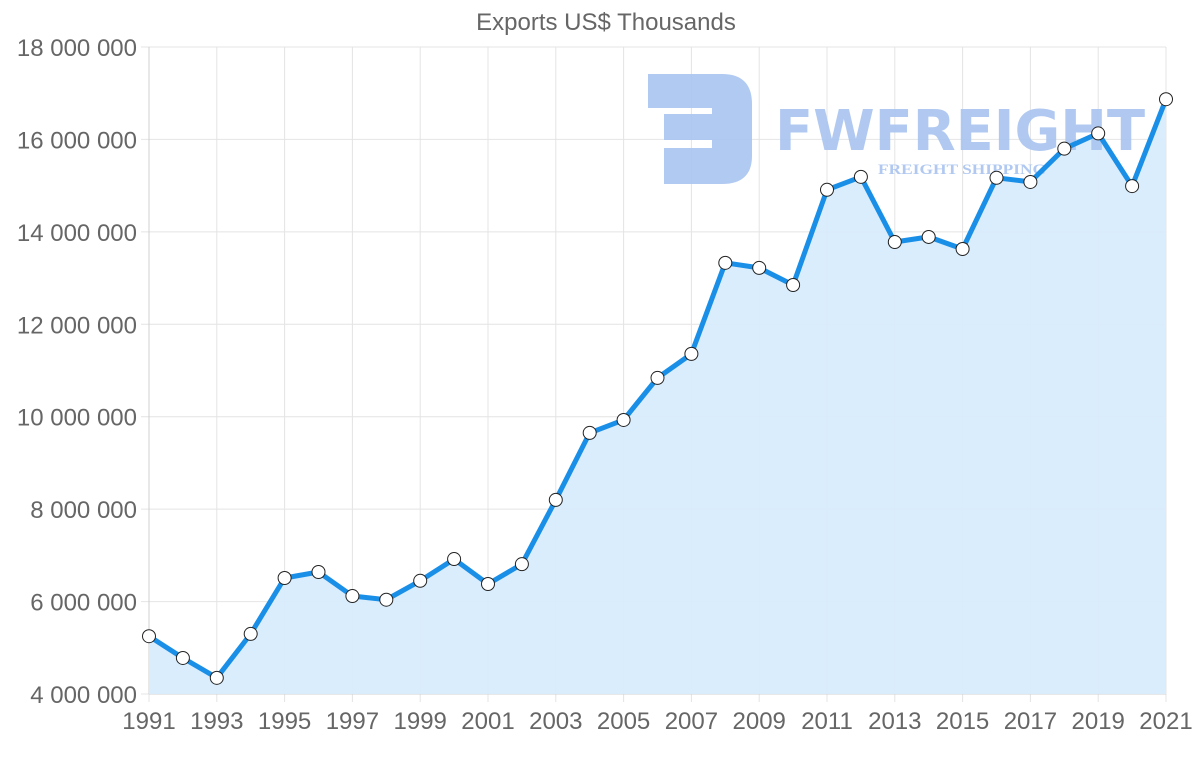 This screenshot has width=1200, height=763. I want to click on data-point-1994, so click(250, 633).